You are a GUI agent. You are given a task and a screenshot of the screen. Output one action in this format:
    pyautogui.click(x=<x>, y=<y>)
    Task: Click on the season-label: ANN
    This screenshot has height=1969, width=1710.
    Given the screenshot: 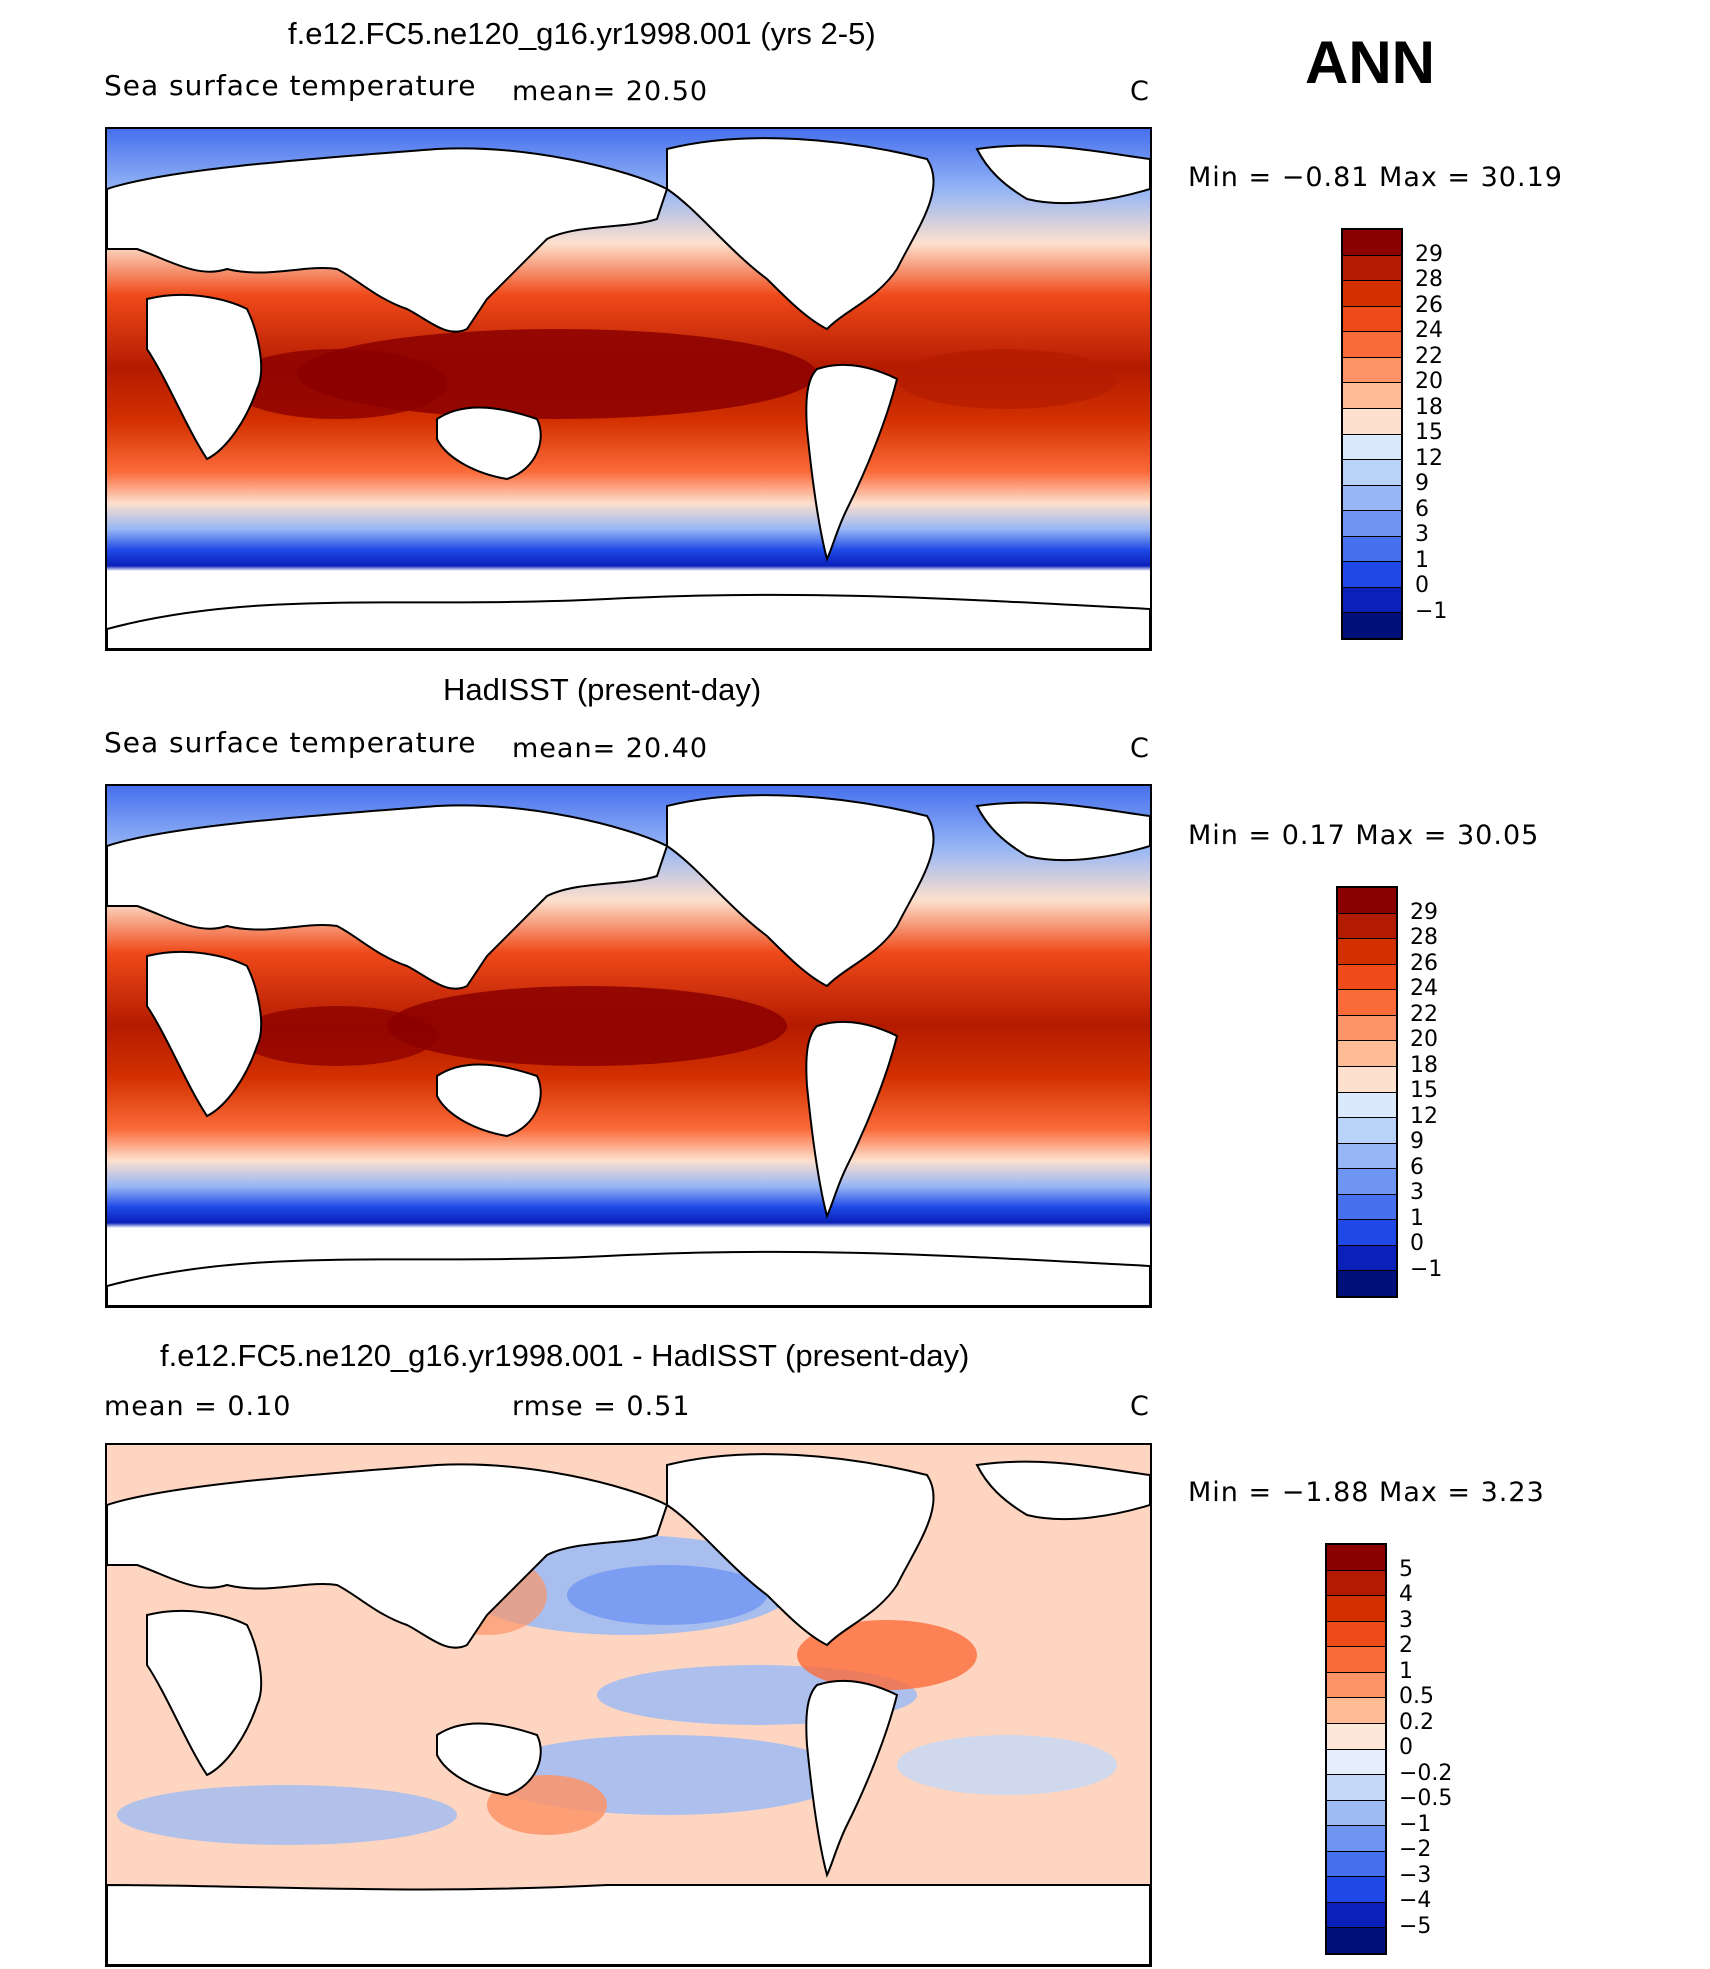 What is the action you would take?
    pyautogui.click(x=1370, y=62)
    